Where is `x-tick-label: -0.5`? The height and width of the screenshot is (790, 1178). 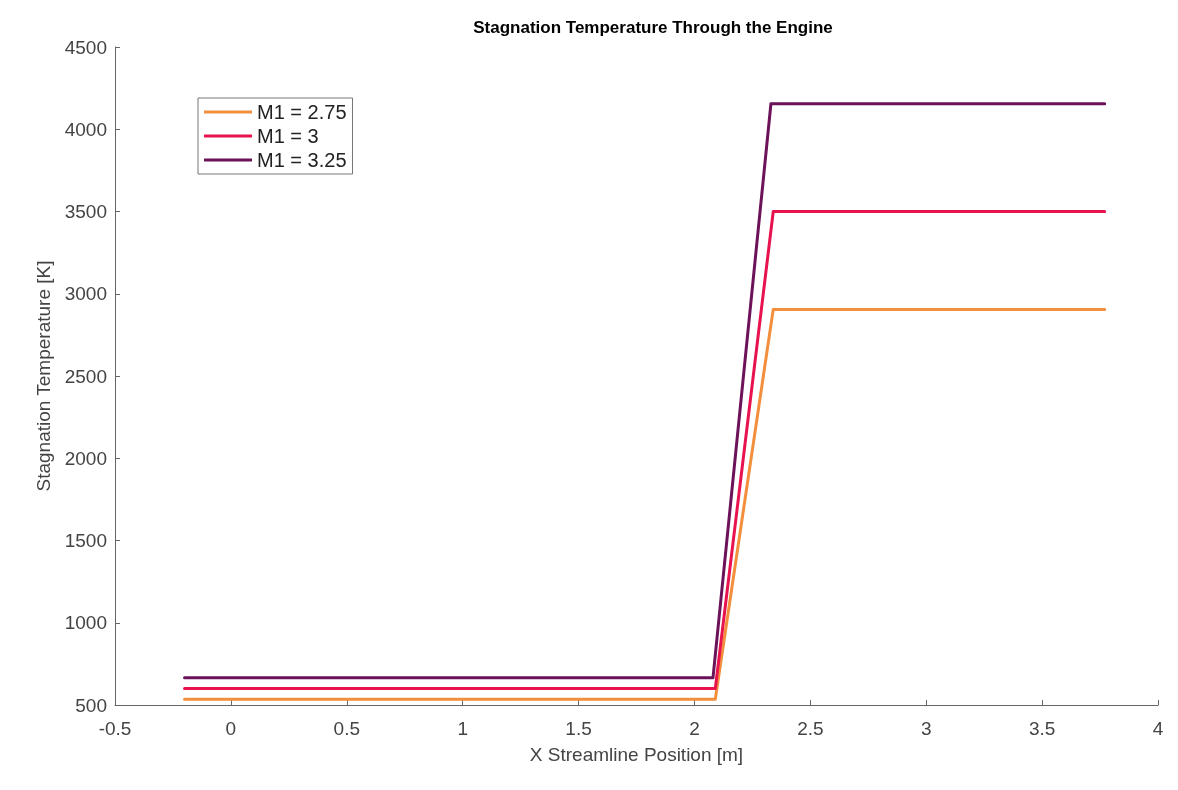
x-tick-label: -0.5 is located at coordinates (115, 728).